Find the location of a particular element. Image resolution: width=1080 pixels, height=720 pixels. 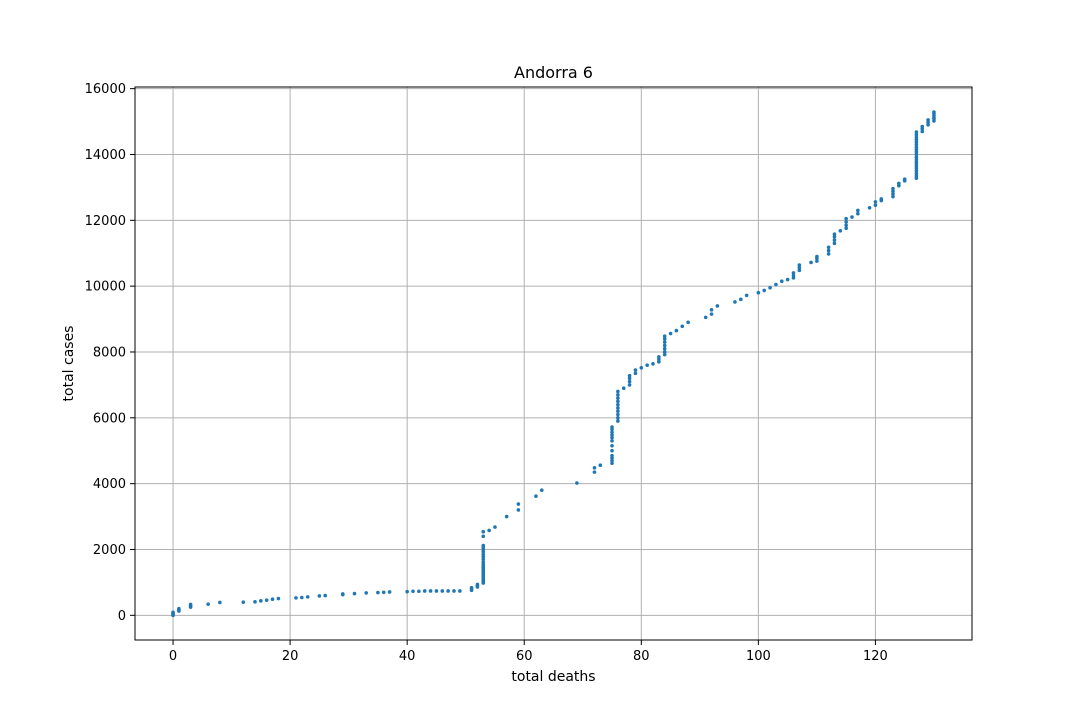

x-tick-label: 40 is located at coordinates (407, 656).